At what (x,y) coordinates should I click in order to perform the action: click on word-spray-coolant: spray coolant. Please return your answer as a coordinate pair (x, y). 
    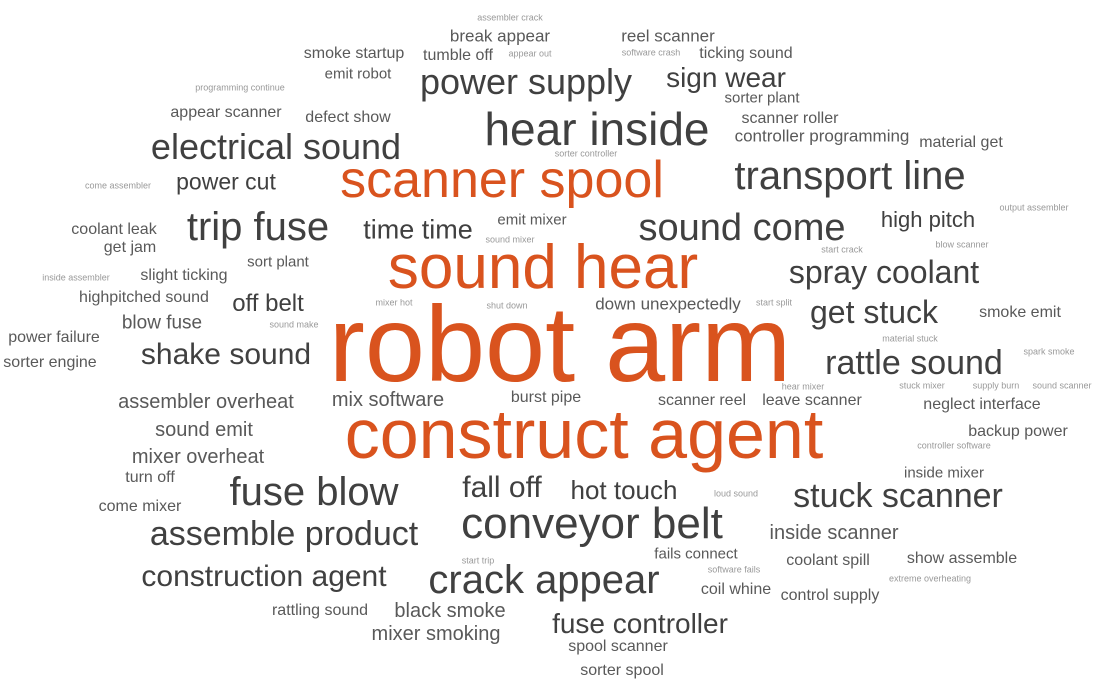
    Looking at the image, I should click on (884, 272).